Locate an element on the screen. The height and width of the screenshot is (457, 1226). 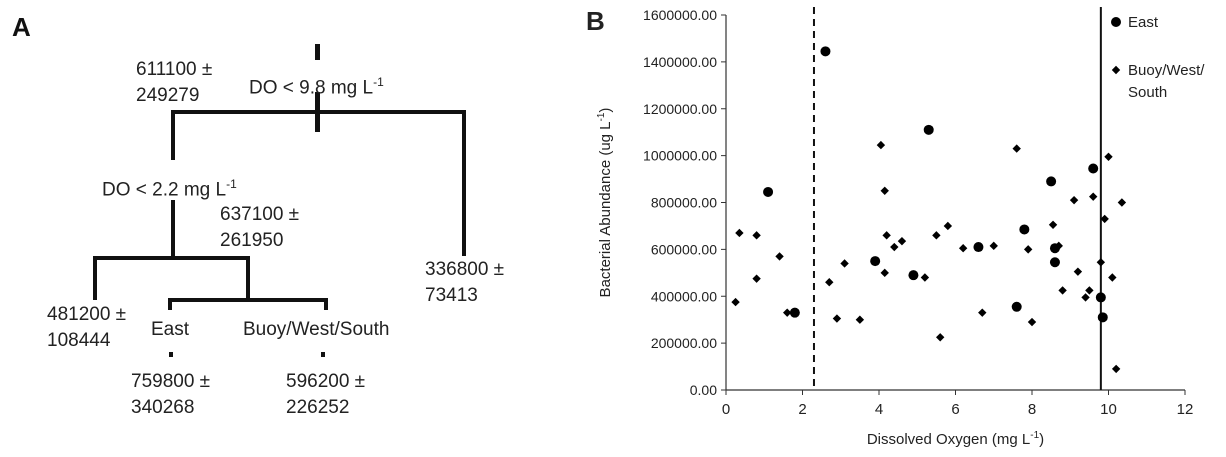
x-tick-label: 0 is located at coordinates (726, 409).